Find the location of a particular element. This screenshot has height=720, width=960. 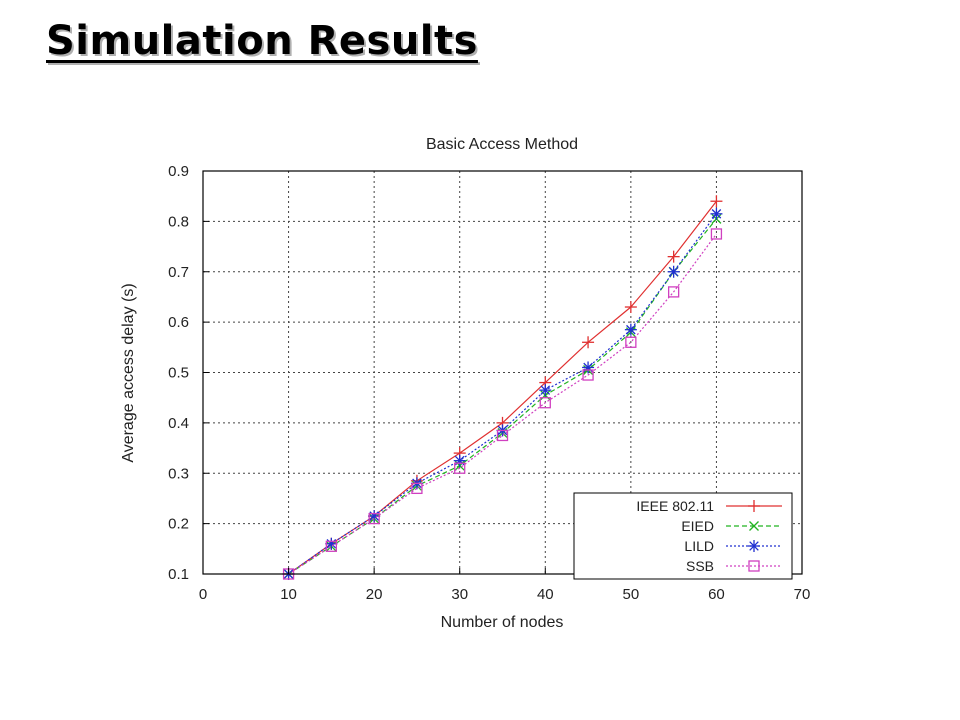

x-tick-label: 10 is located at coordinates (288, 594).